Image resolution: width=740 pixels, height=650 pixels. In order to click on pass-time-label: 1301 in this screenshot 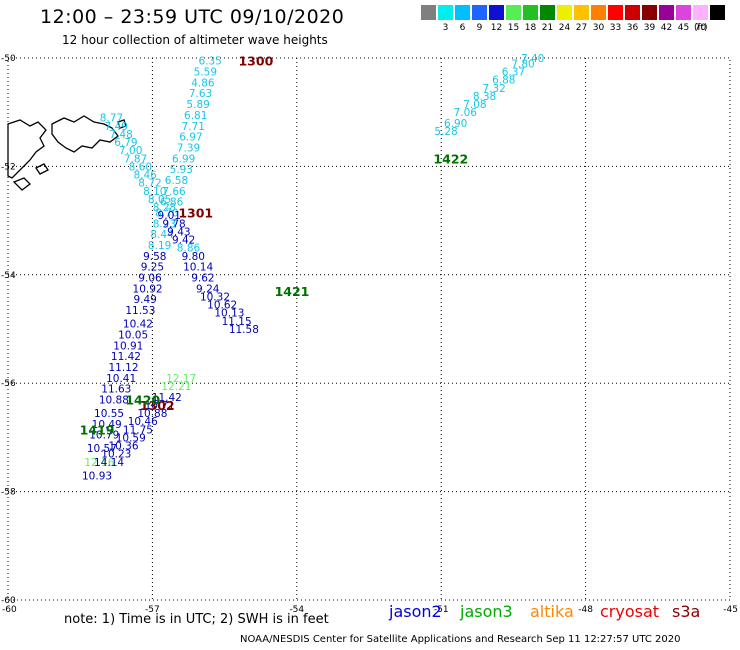, I will do `click(195, 212)`.